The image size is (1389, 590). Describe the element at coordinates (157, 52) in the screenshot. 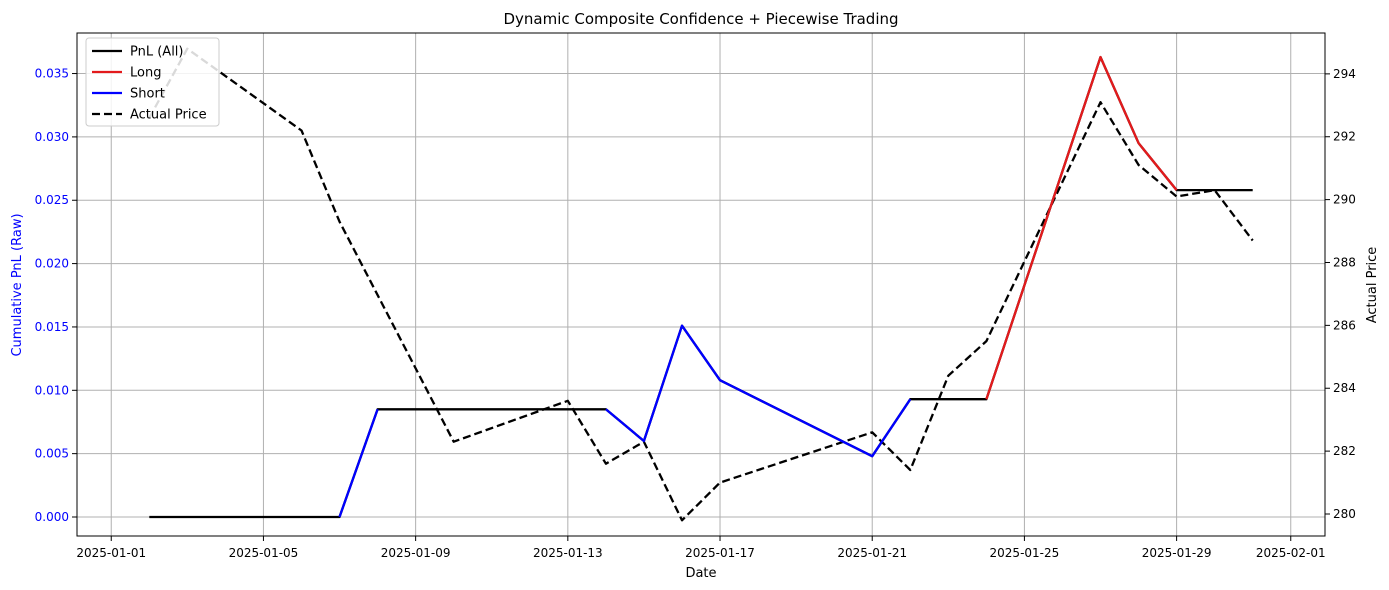

I see `legend-label: PnL (All)` at that location.